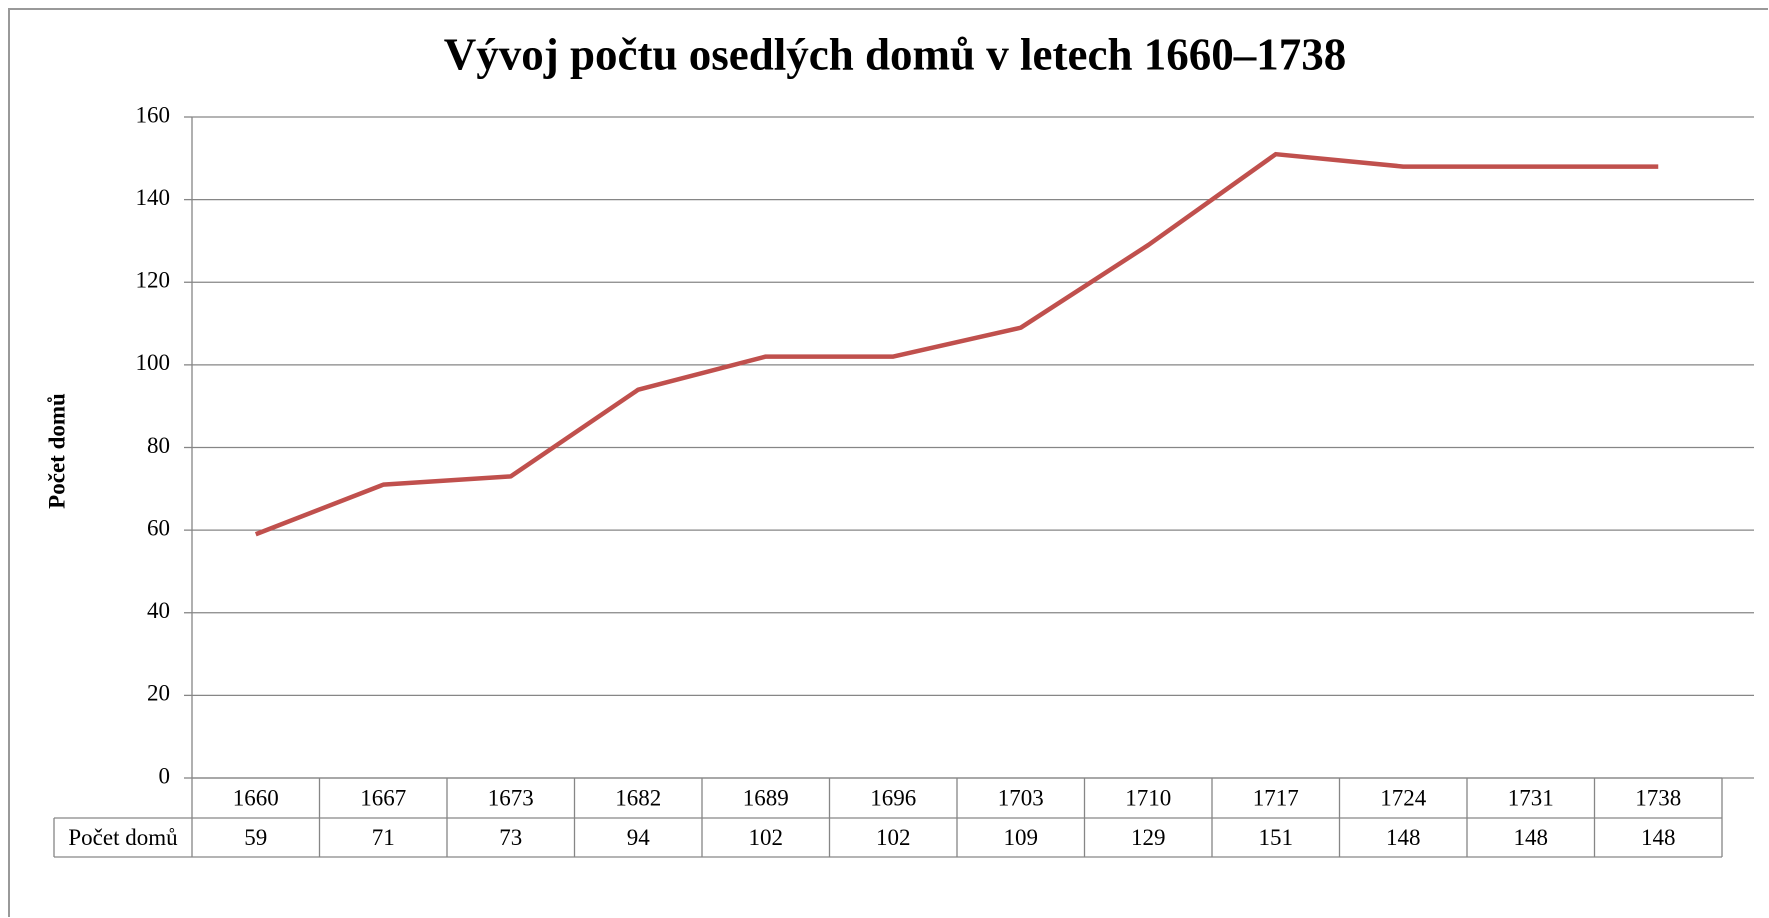 The width and height of the screenshot is (1769, 918). Describe the element at coordinates (158, 527) in the screenshot. I see `y-tick-label: 60` at that location.